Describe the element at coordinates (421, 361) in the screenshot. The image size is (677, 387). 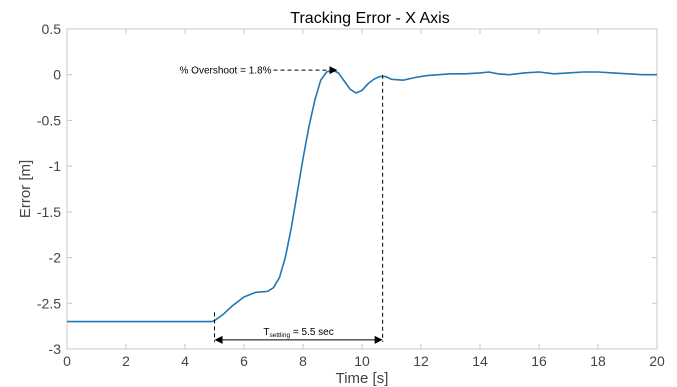
I see `x-tick-label: 12` at that location.